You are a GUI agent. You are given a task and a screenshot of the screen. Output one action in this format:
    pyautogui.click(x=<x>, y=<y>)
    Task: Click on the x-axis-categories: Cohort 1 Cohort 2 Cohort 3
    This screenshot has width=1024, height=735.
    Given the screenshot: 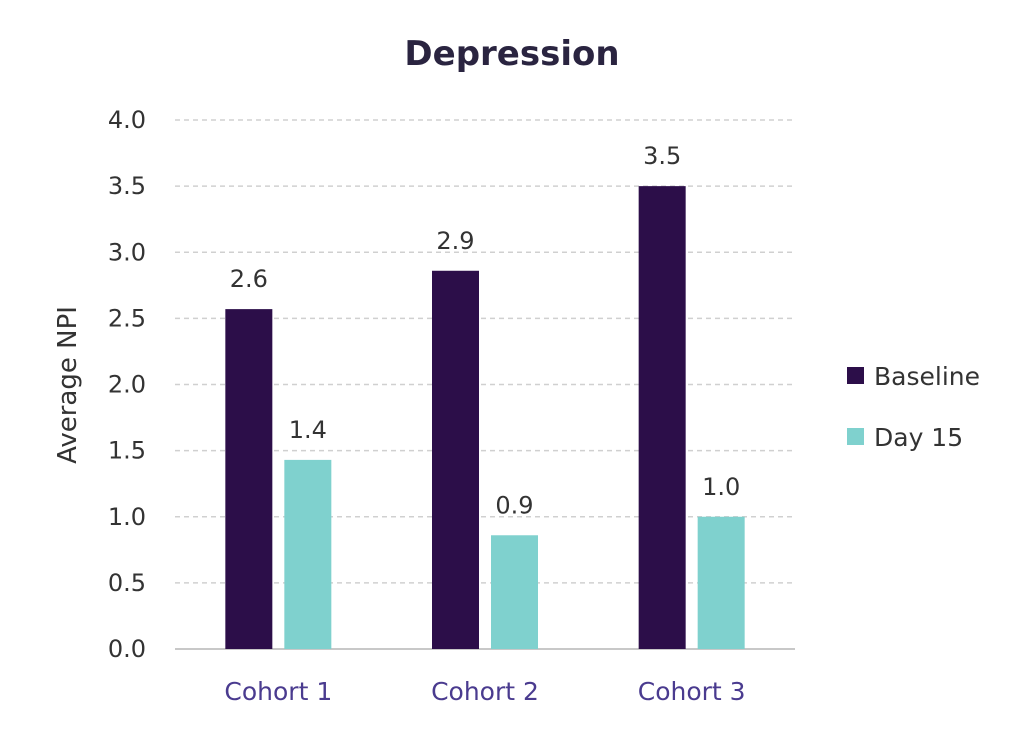 What is the action you would take?
    pyautogui.click(x=484, y=691)
    